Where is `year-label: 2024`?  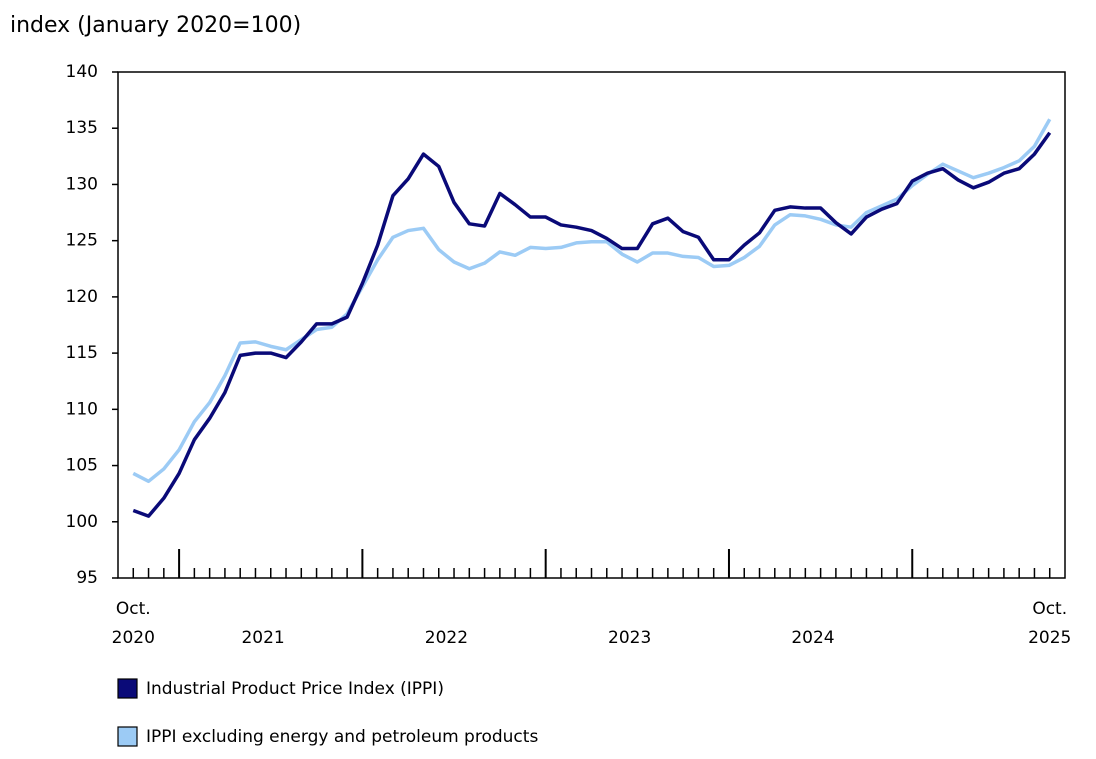 year-label: 2024 is located at coordinates (813, 638).